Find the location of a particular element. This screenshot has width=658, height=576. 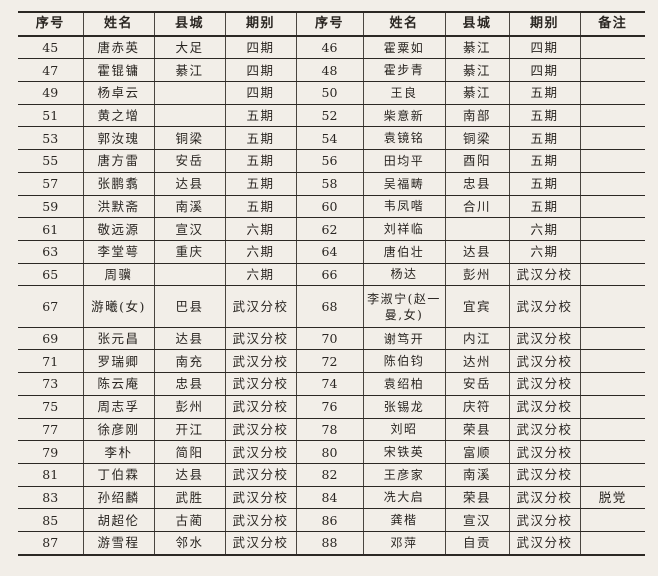

table-row: 75 周志孚 彭州 武汉分校 76 张锡龙 庆符 武汉分校 is located at coordinates (331, 407).